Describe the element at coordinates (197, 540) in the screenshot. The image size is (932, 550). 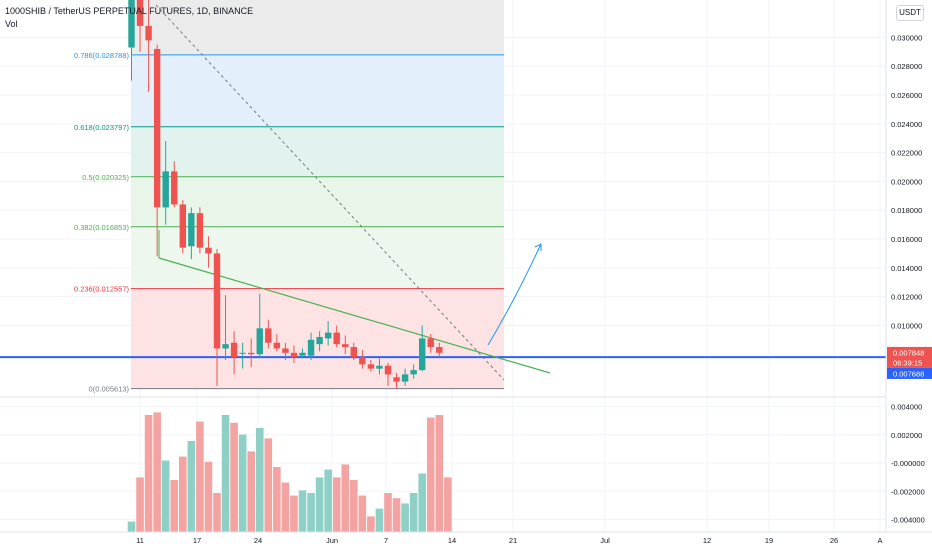
I see `x-tick-label: 17` at that location.